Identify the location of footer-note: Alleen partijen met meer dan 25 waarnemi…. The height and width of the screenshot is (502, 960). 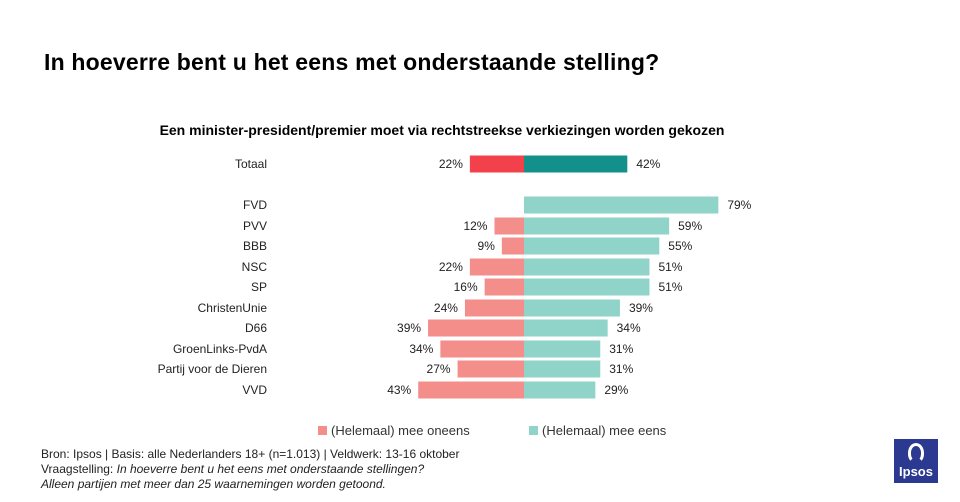
(250, 484).